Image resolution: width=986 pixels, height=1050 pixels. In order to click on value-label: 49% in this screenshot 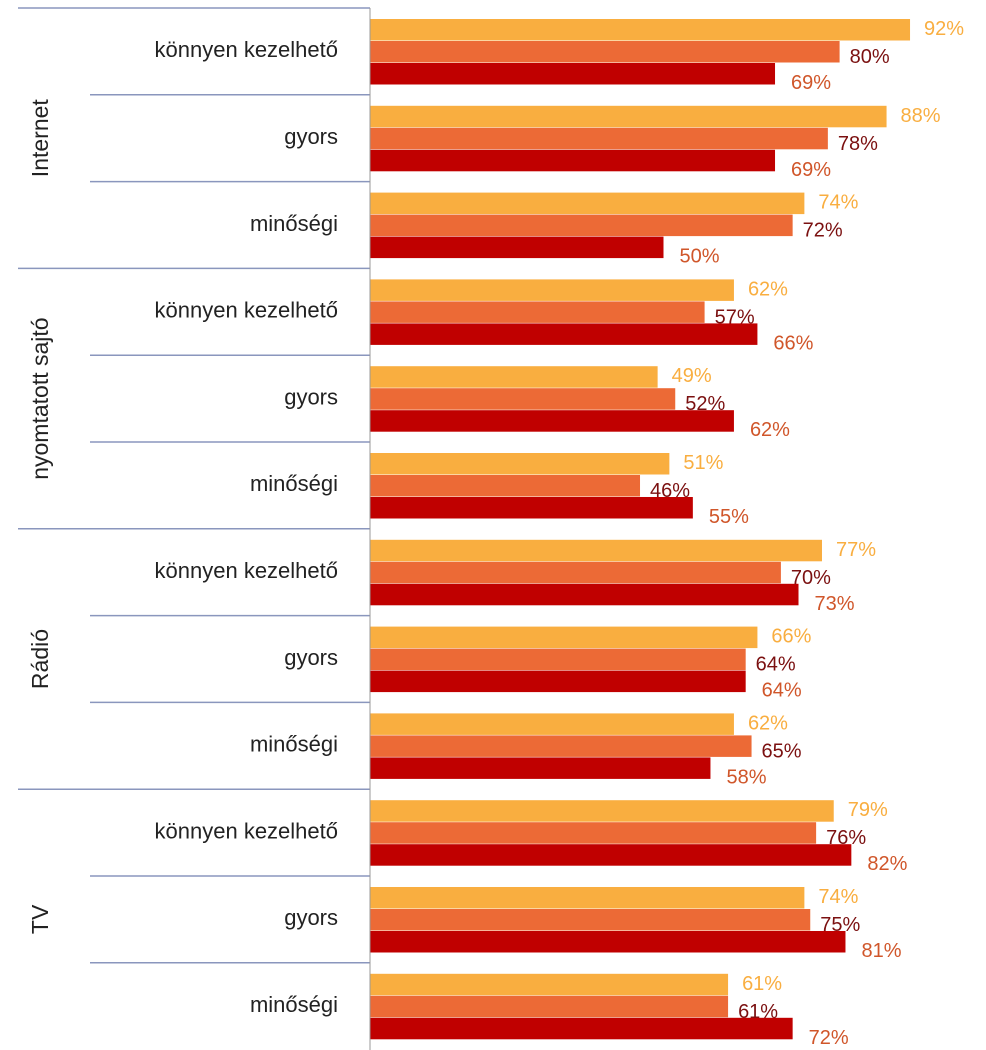, I will do `click(692, 376)`.